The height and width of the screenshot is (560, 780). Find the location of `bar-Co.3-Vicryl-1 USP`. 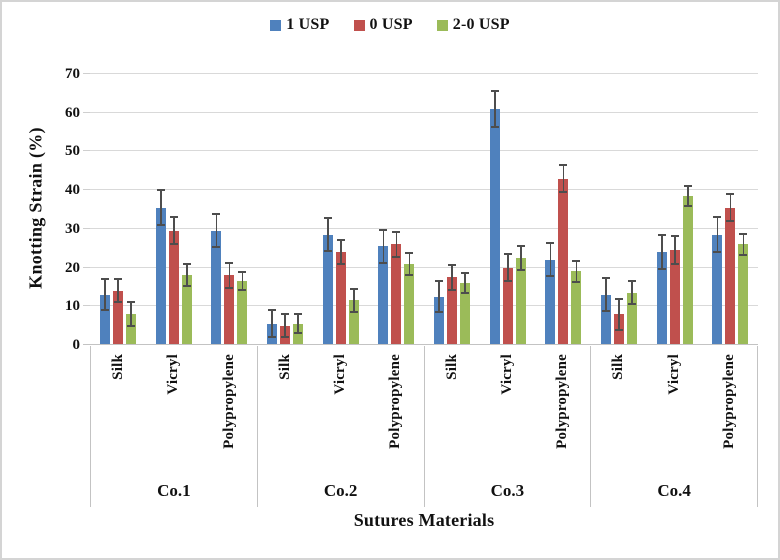

bar-Co.3-Vicryl-1 USP is located at coordinates (494, 209).